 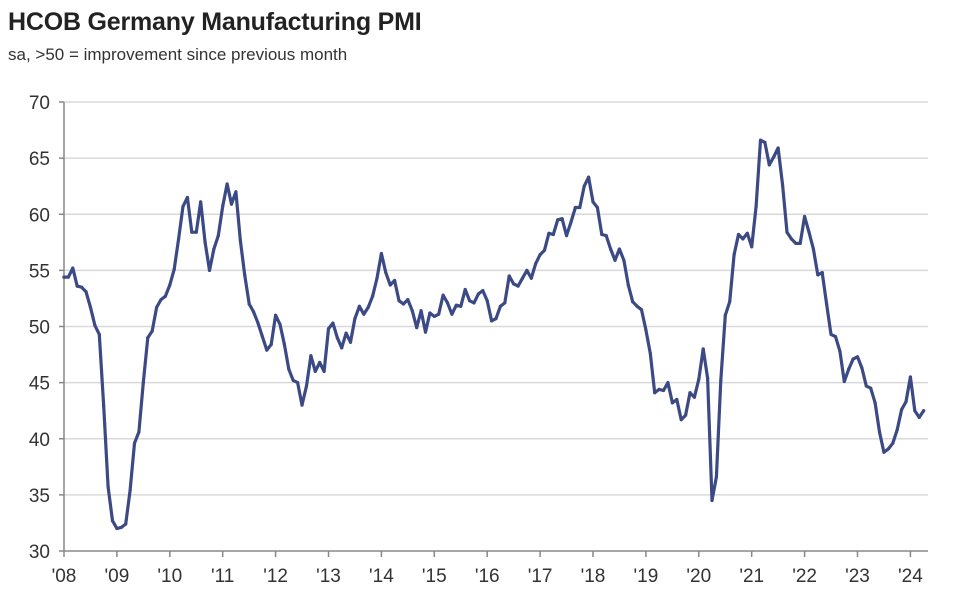 What do you see at coordinates (39, 159) in the screenshot?
I see `y-tick-label: 65` at bounding box center [39, 159].